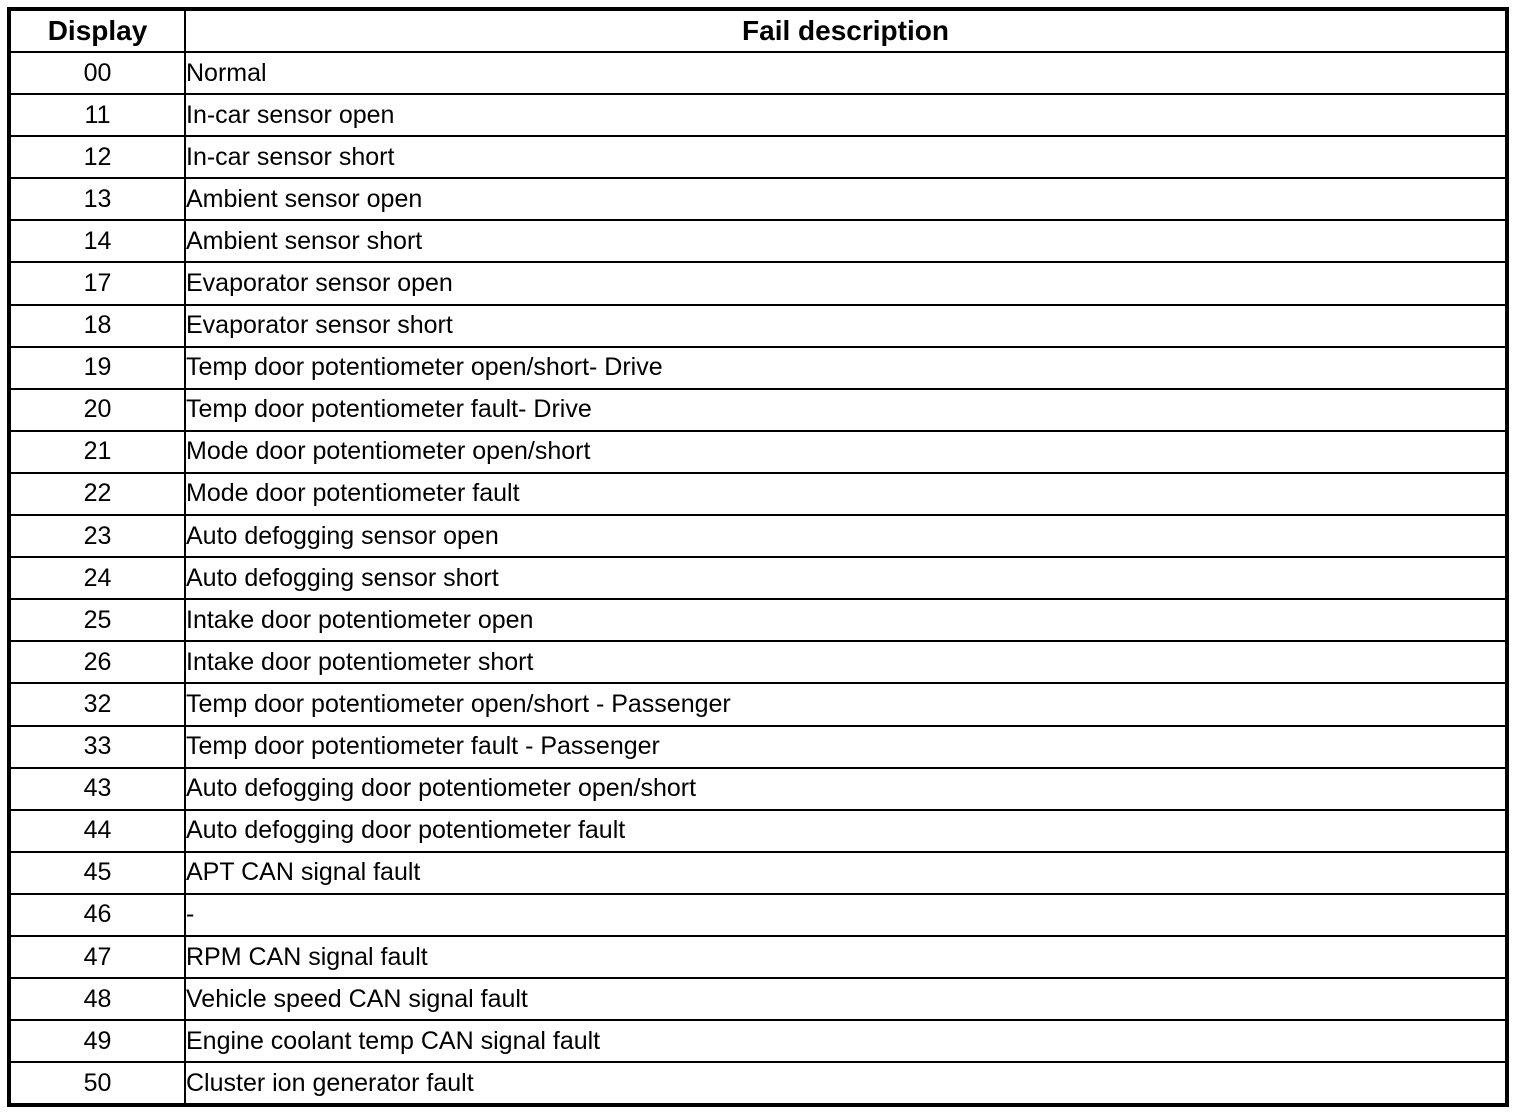 Image resolution: width=1520 pixels, height=1114 pixels. What do you see at coordinates (98, 914) in the screenshot?
I see `display-code-cell: 46` at bounding box center [98, 914].